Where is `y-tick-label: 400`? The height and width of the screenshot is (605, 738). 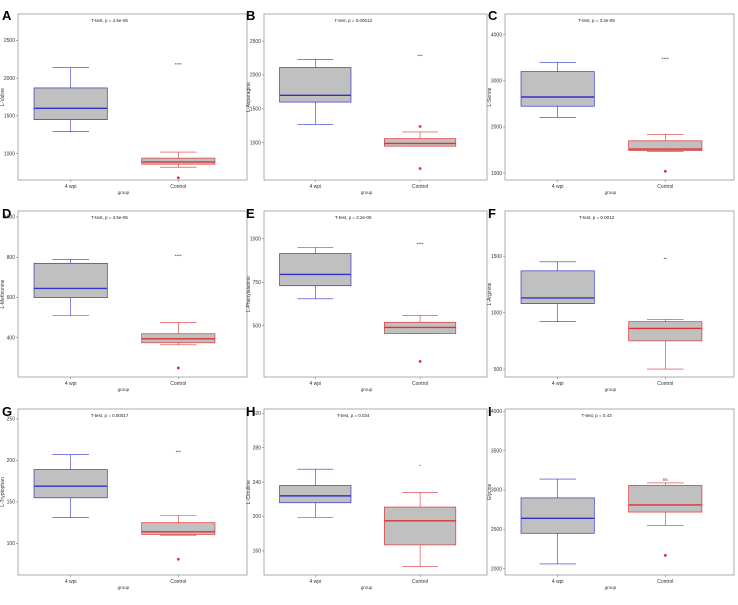
y-tick-label: 400 is located at coordinates (11, 338).